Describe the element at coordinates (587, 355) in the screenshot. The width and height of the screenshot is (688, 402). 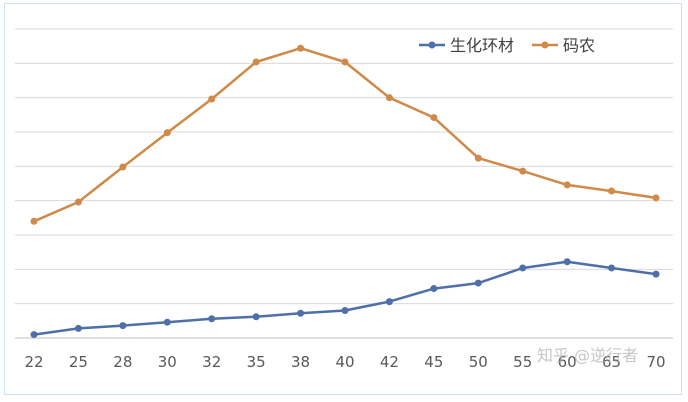
I see `watermark-text: 知乎 @逆行者` at that location.